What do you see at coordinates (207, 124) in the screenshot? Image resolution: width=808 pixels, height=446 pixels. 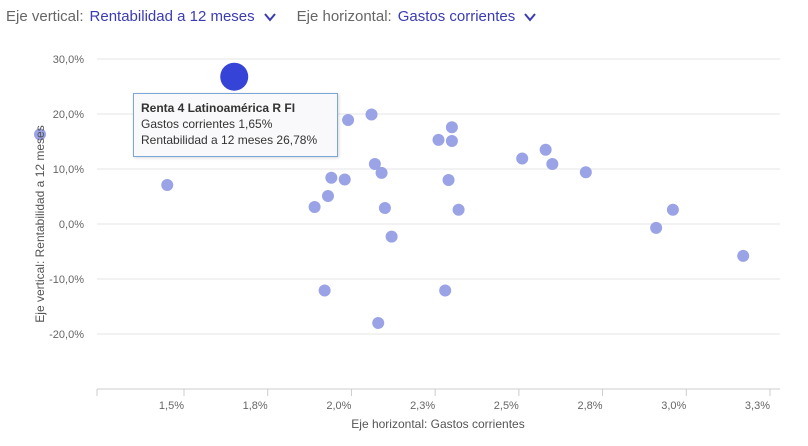 I see `tooltip-x-value: Gastos corrientes 1,65%` at bounding box center [207, 124].